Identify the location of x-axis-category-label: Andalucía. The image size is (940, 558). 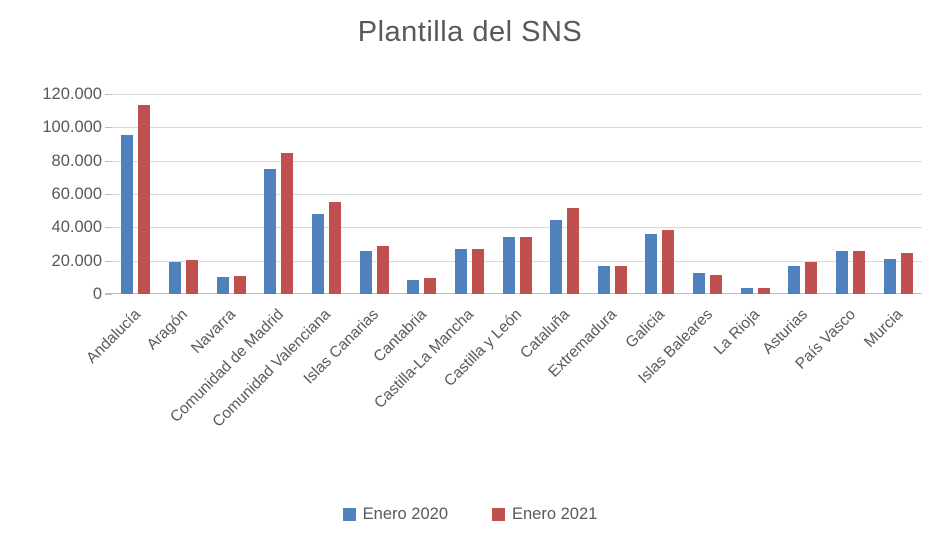
(113, 336).